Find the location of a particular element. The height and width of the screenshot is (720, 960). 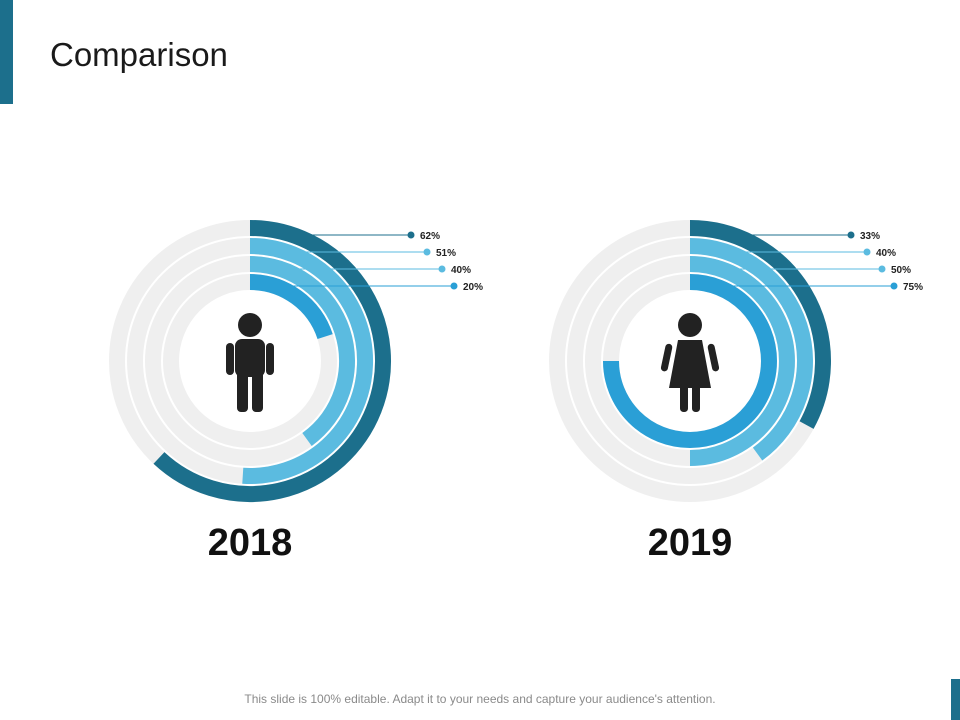

value-label: 50% is located at coordinates (901, 270).